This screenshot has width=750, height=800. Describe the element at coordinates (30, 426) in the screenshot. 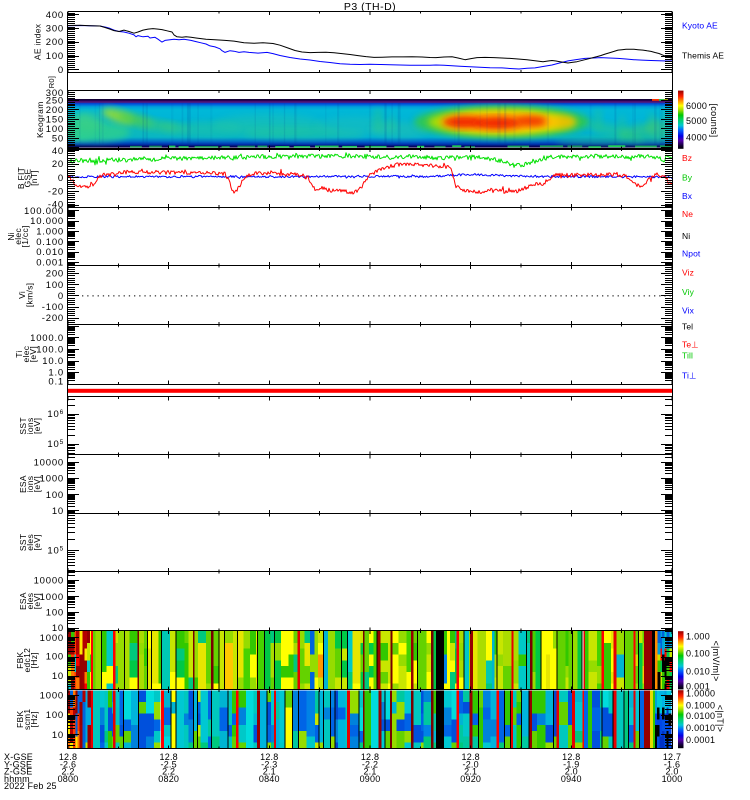

I see `svg-text: ions` at that location.